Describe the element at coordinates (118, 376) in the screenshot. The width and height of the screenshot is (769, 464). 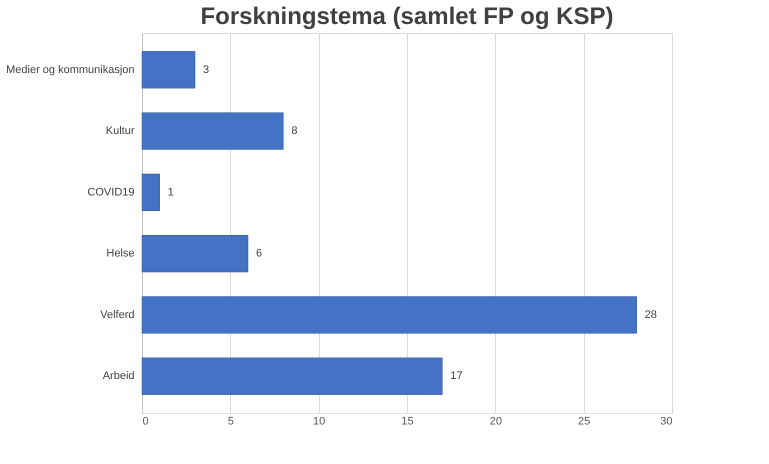
I see `y-tick-label: Arbeid` at that location.